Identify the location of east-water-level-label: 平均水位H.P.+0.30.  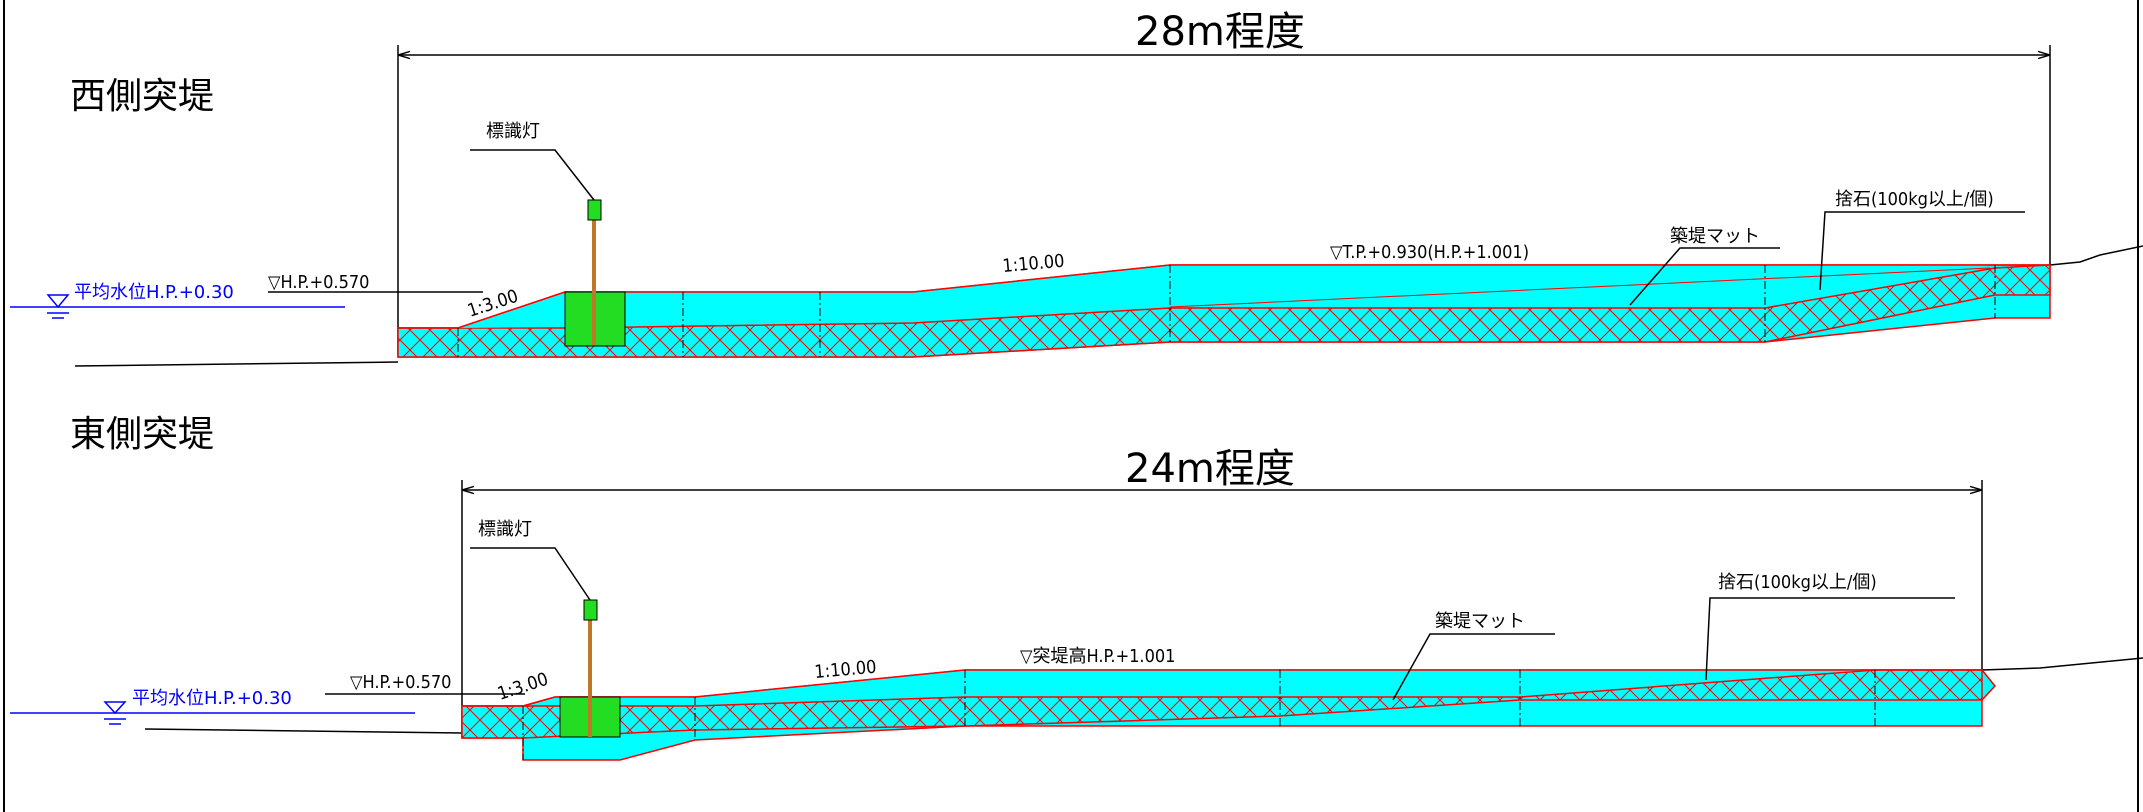
(212, 698).